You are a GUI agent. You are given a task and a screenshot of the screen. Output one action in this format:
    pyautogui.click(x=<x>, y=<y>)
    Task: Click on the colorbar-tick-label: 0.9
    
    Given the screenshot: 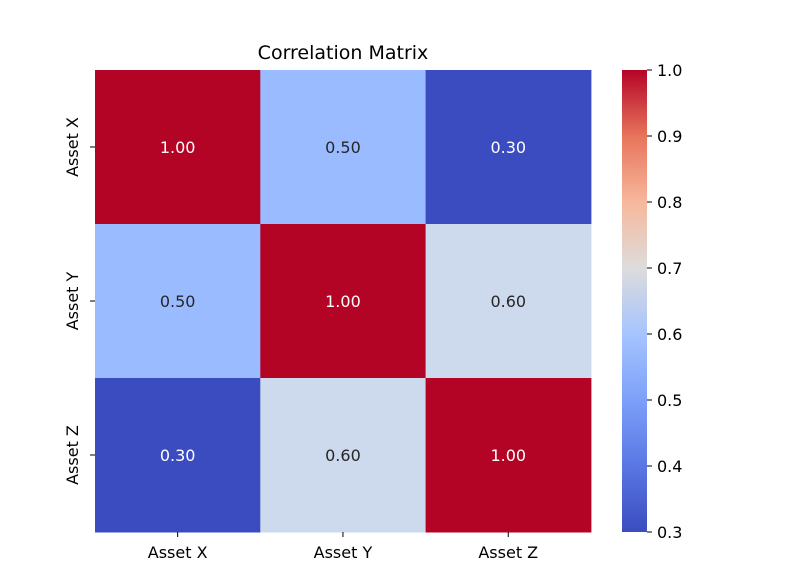 What is the action you would take?
    pyautogui.click(x=669, y=136)
    